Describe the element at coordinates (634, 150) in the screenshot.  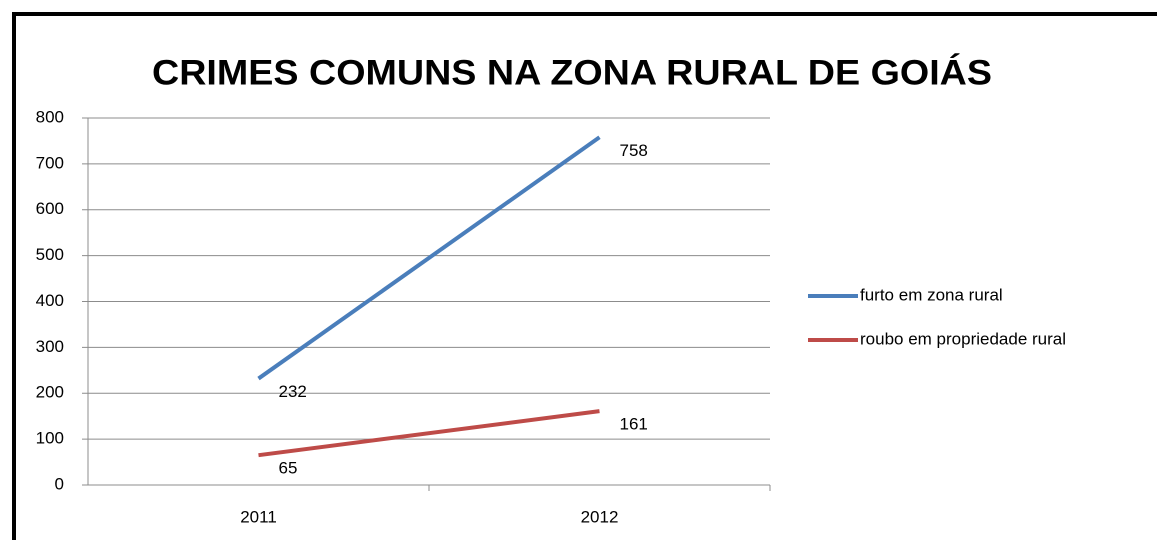
I see `data-label: 758` at that location.